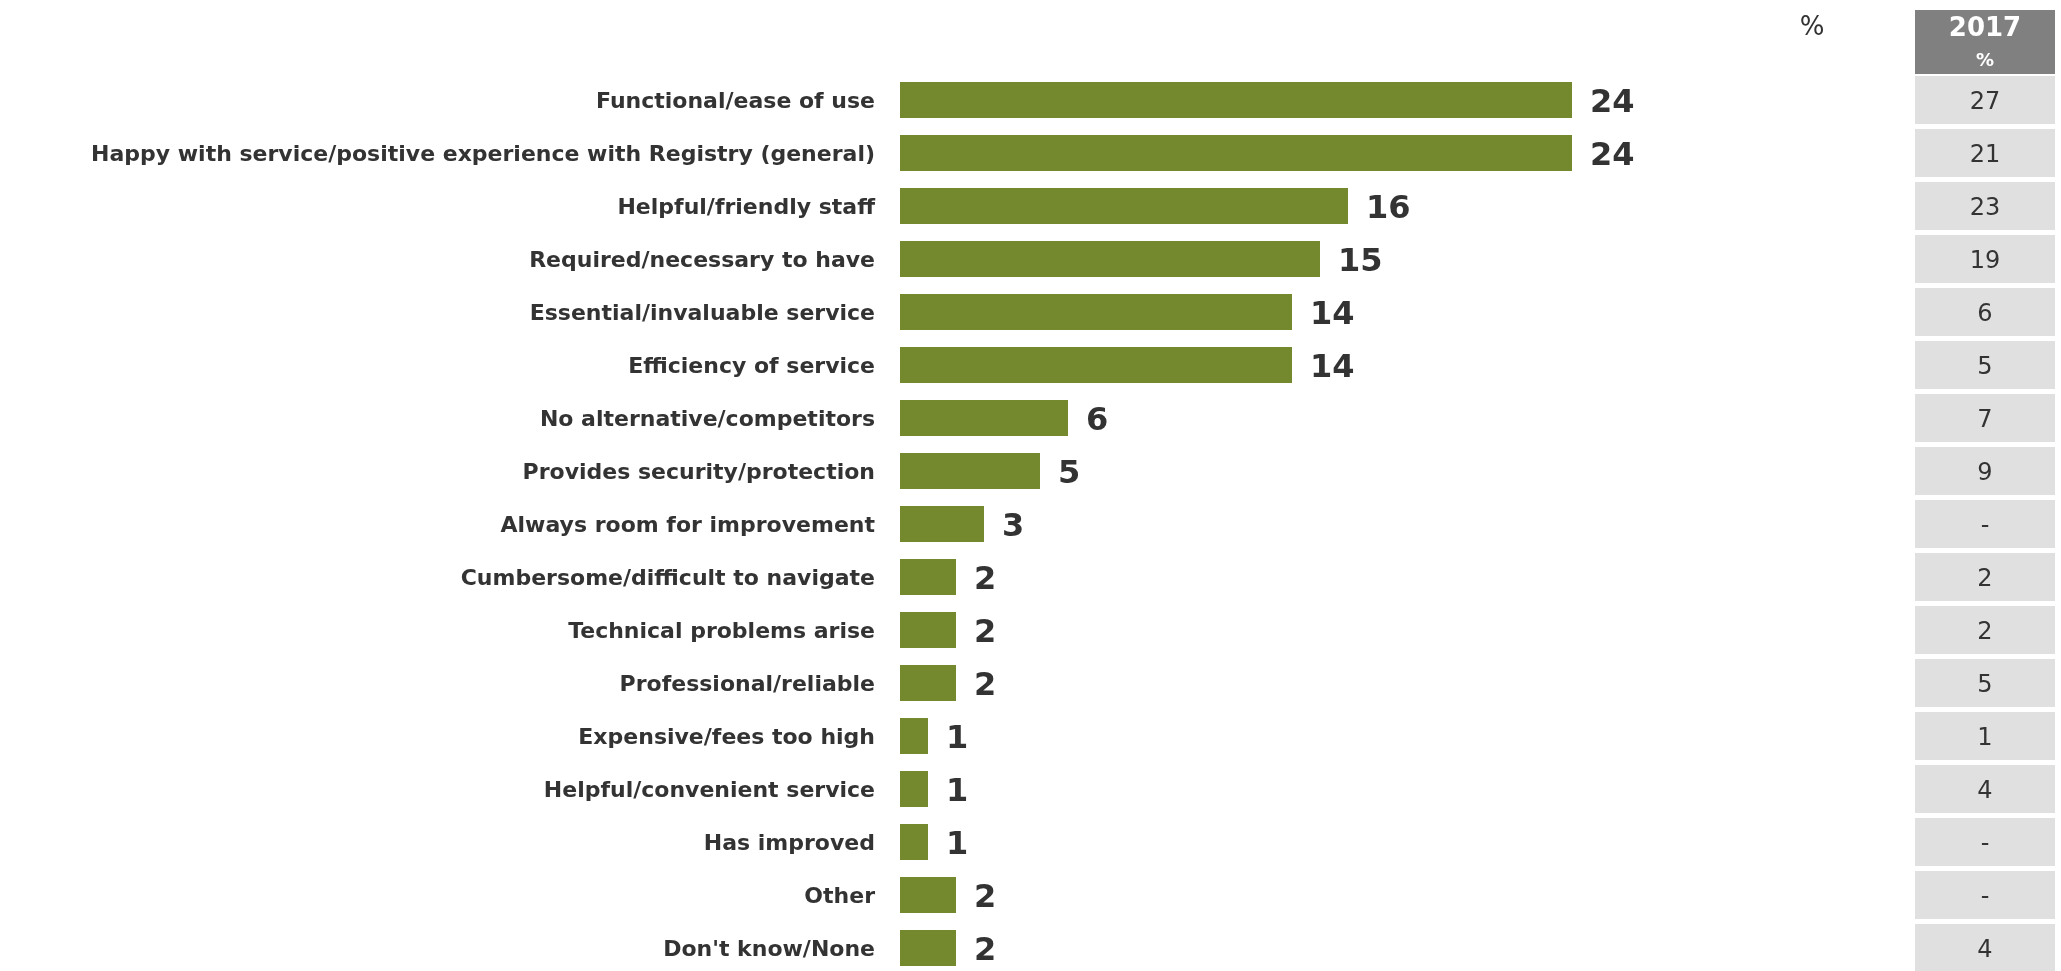 This screenshot has height=971, width=2061. What do you see at coordinates (1097, 418) in the screenshot?
I see `data-label: 6` at bounding box center [1097, 418].